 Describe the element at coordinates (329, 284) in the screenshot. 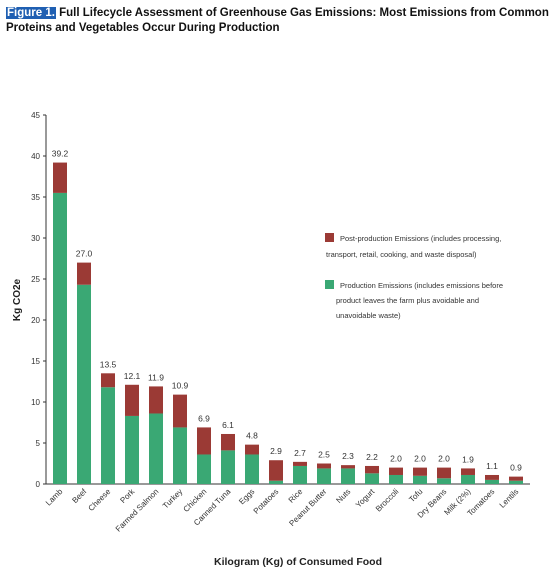

I see `legend-swatch-production` at that location.